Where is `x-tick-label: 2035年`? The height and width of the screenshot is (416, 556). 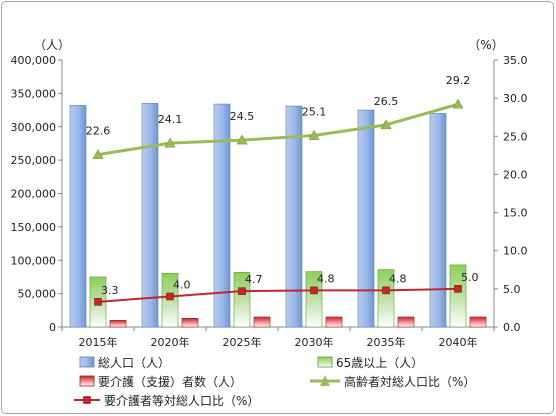 x-tick-label: 2035年 is located at coordinates (386, 342).